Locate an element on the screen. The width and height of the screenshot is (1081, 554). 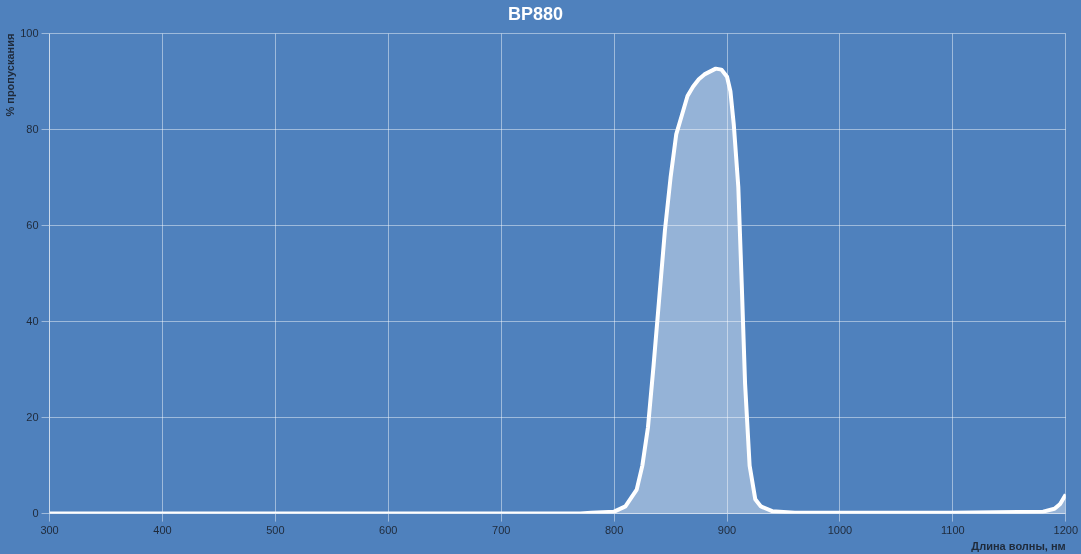
x-tick-label: 1100 is located at coordinates (953, 530).